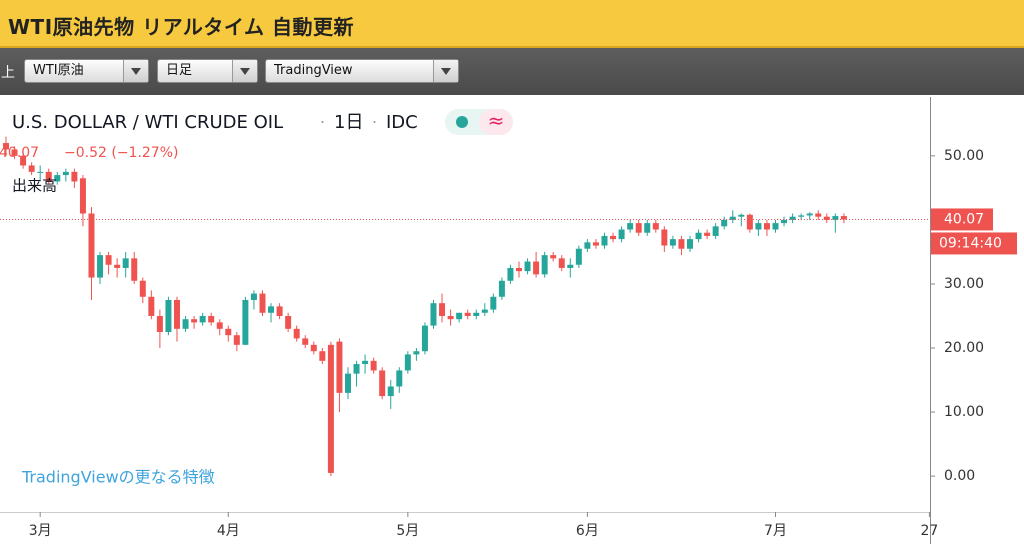  Describe the element at coordinates (402, 122) in the screenshot. I see `source: IDC` at that location.